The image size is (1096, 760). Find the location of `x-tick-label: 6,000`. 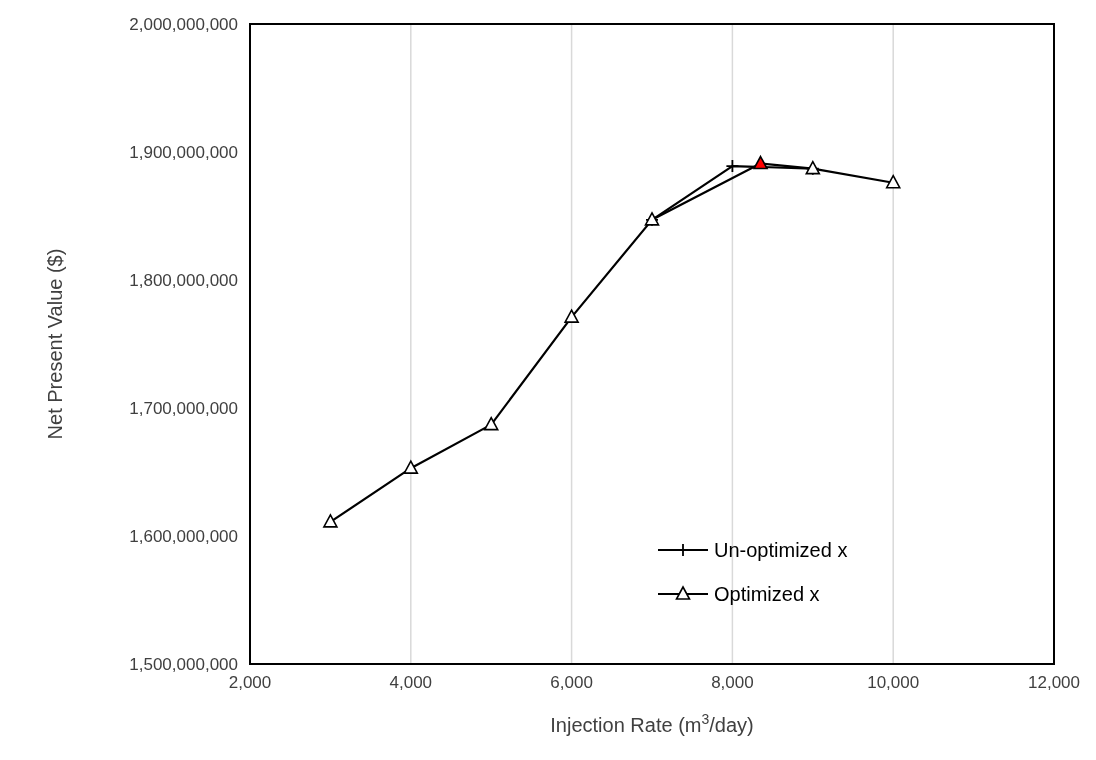

x-tick-label: 6,000 is located at coordinates (571, 682).